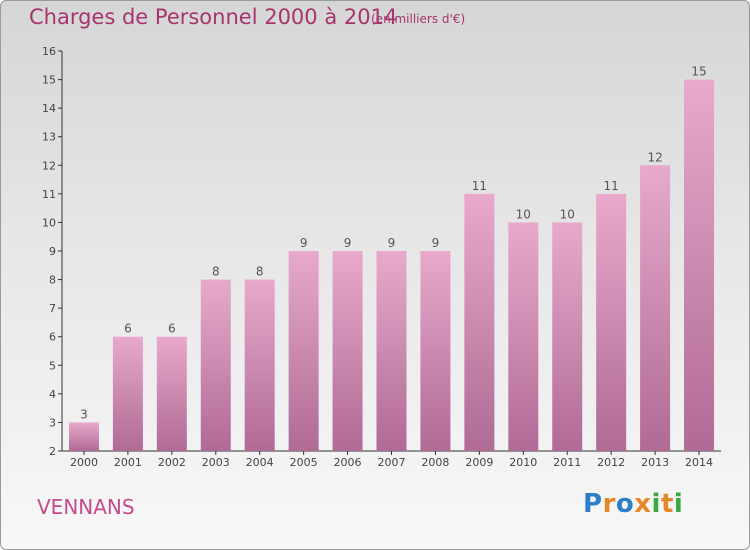 The image size is (750, 550). I want to click on x-tick-label: 2001, so click(128, 462).